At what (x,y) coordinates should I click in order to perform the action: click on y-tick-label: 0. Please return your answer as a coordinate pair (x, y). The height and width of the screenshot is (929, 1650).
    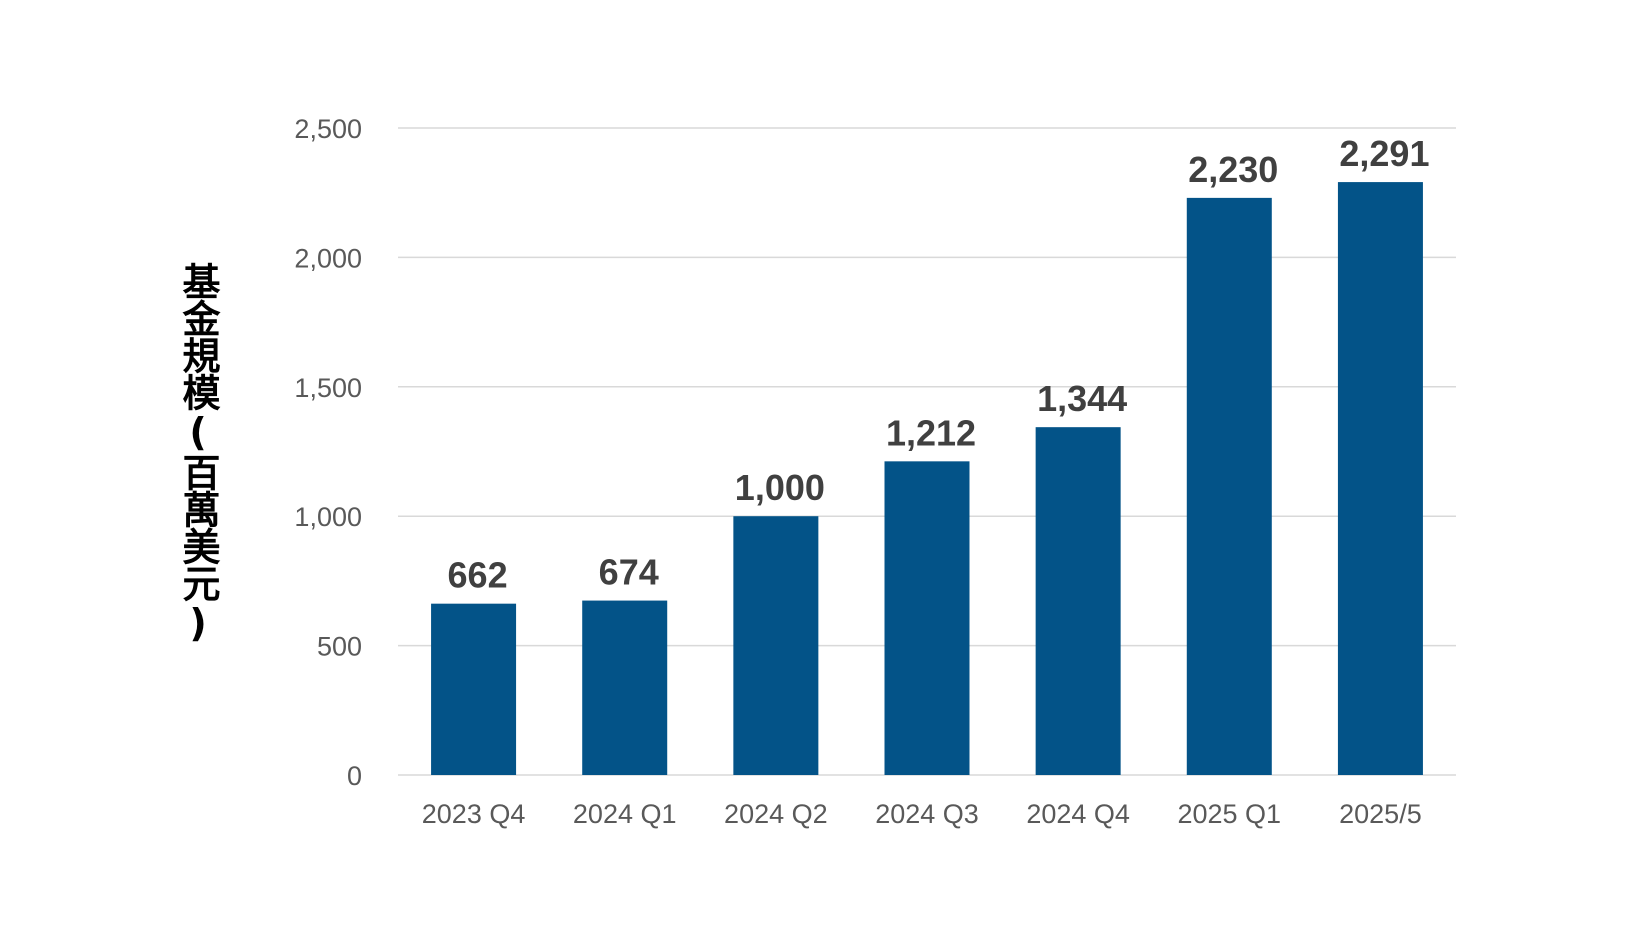
    Looking at the image, I should click on (354, 776).